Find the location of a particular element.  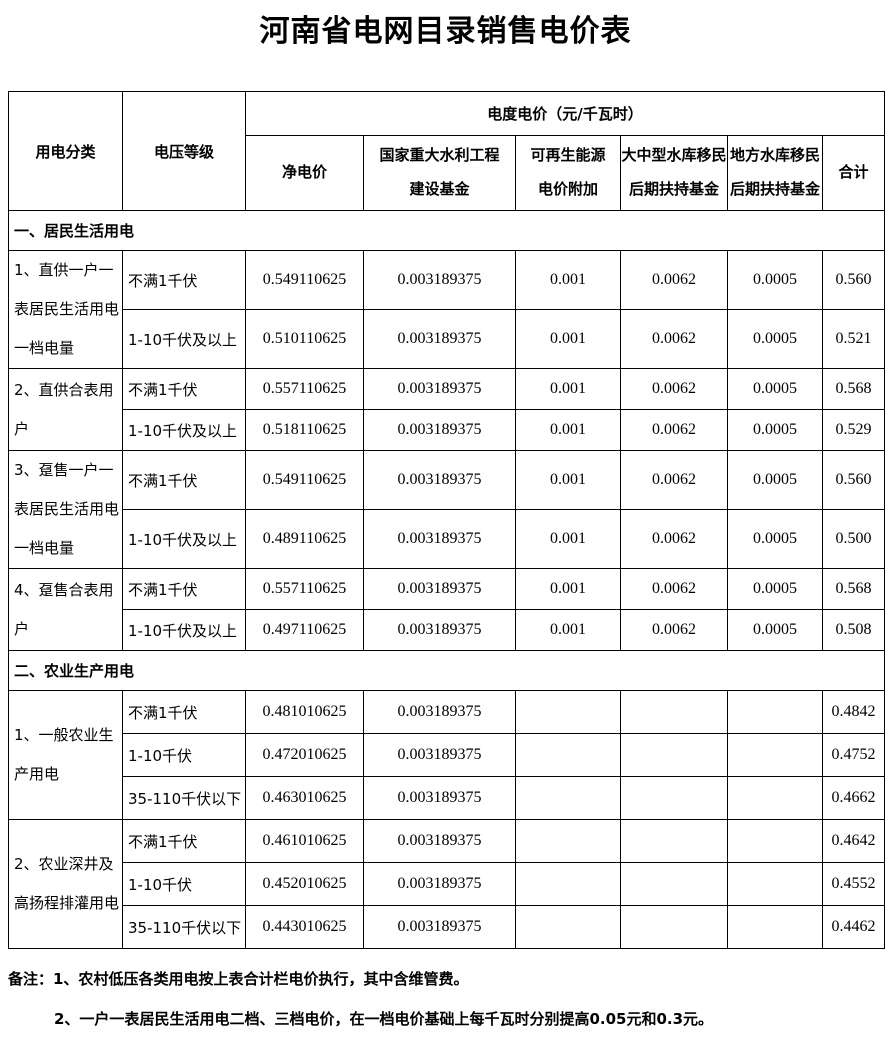

header-line: 可再生能源 is located at coordinates (568, 155).